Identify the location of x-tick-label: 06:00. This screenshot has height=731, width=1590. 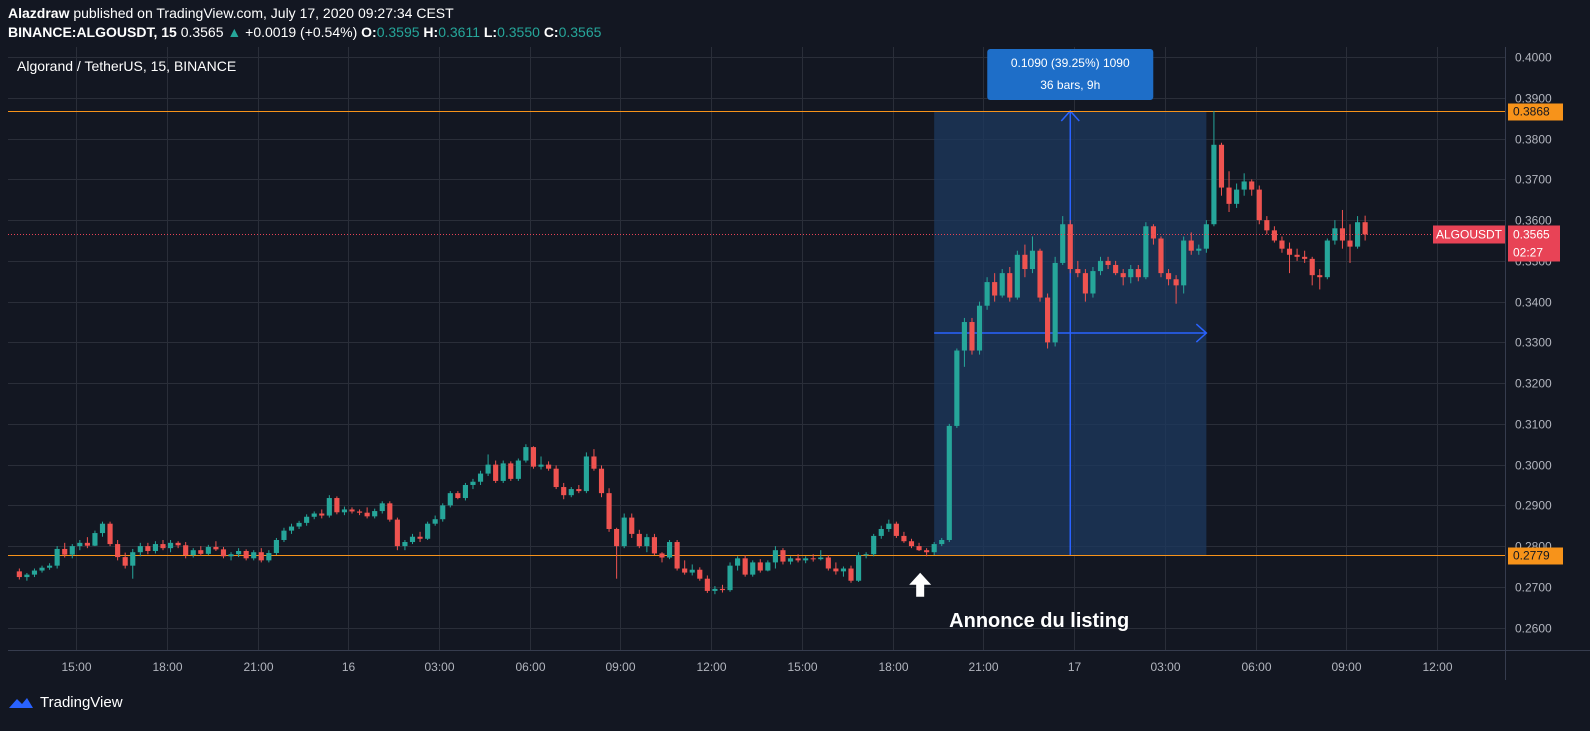
(1256, 667).